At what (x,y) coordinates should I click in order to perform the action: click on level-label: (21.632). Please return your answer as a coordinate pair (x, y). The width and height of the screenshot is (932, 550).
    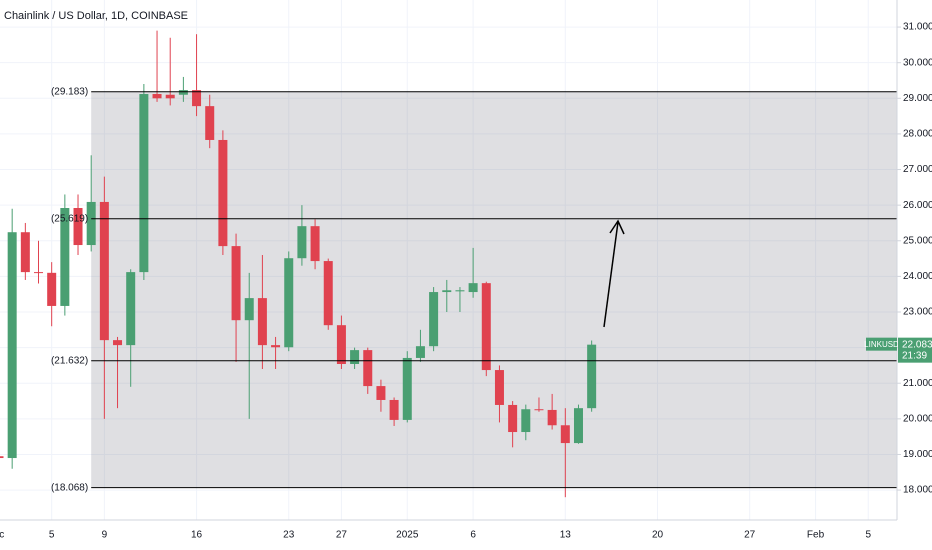
    Looking at the image, I should click on (69, 360).